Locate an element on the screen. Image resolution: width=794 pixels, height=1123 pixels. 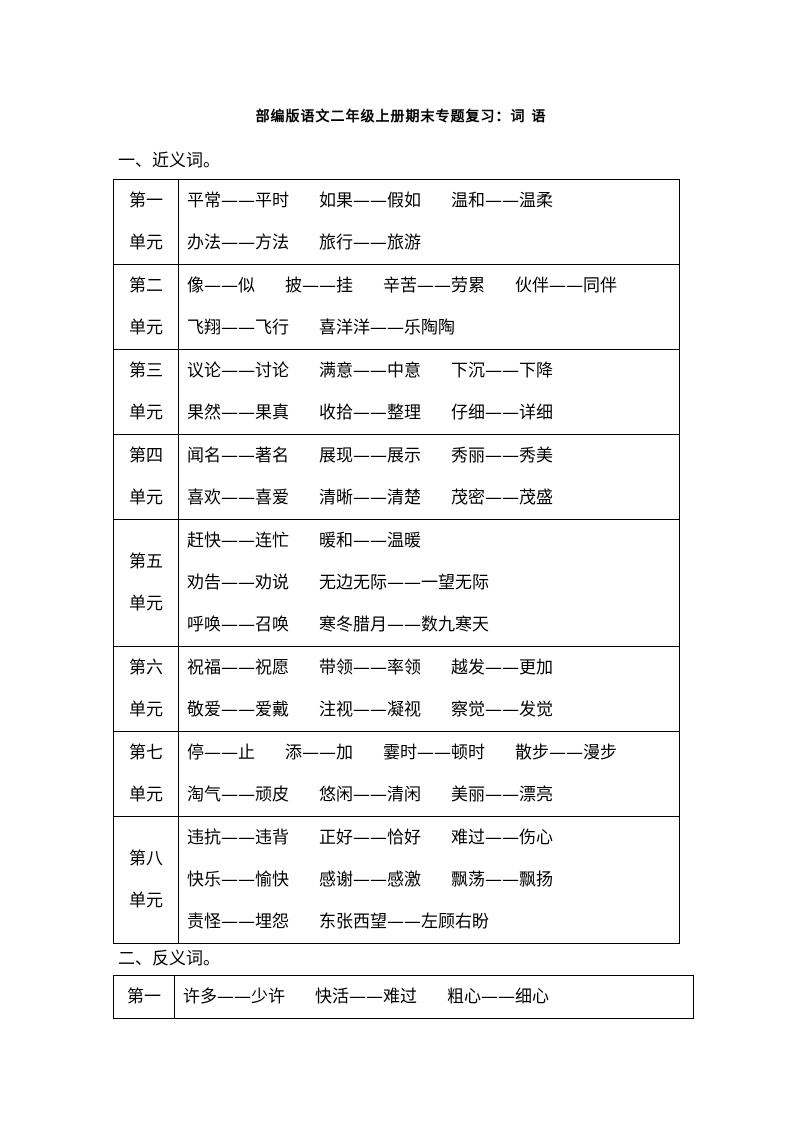
word-pair-line: 责怪——埋怨 东张西望——左顾右盼 is located at coordinates (433, 922).